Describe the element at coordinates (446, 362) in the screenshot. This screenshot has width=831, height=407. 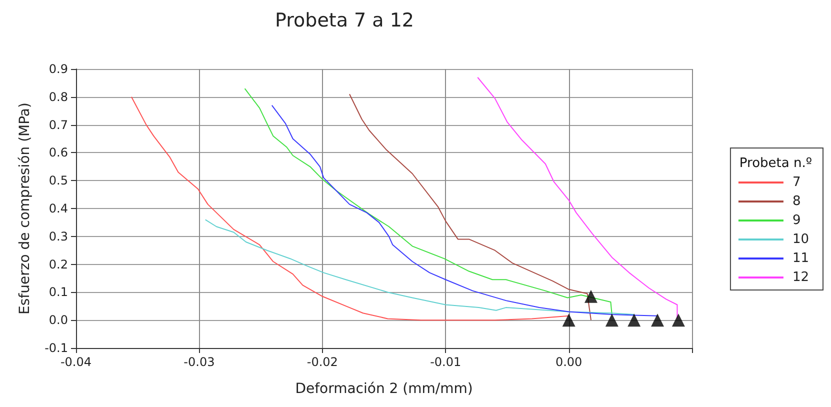
I see `x-tick-label: -0.01` at that location.